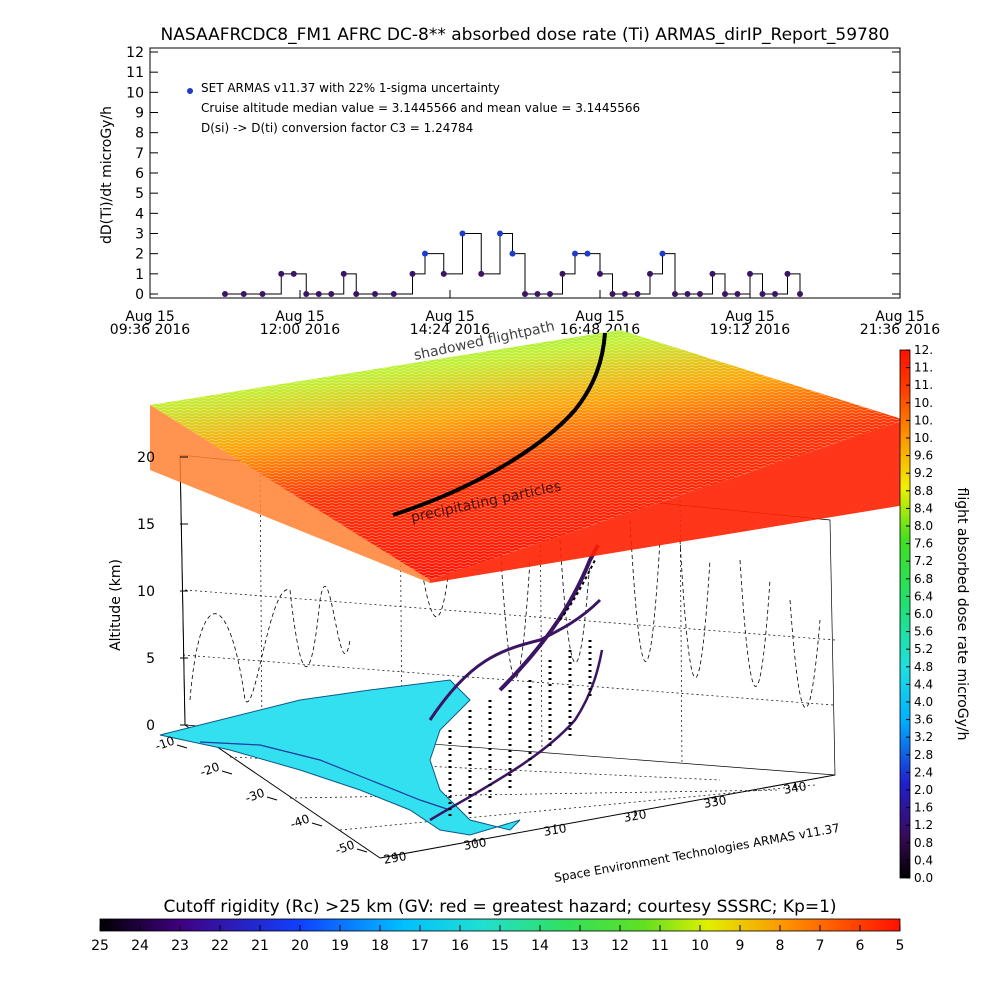 The image size is (1000, 1004). I want to click on dose-colorbar-tick-label: 2.4, so click(923, 772).